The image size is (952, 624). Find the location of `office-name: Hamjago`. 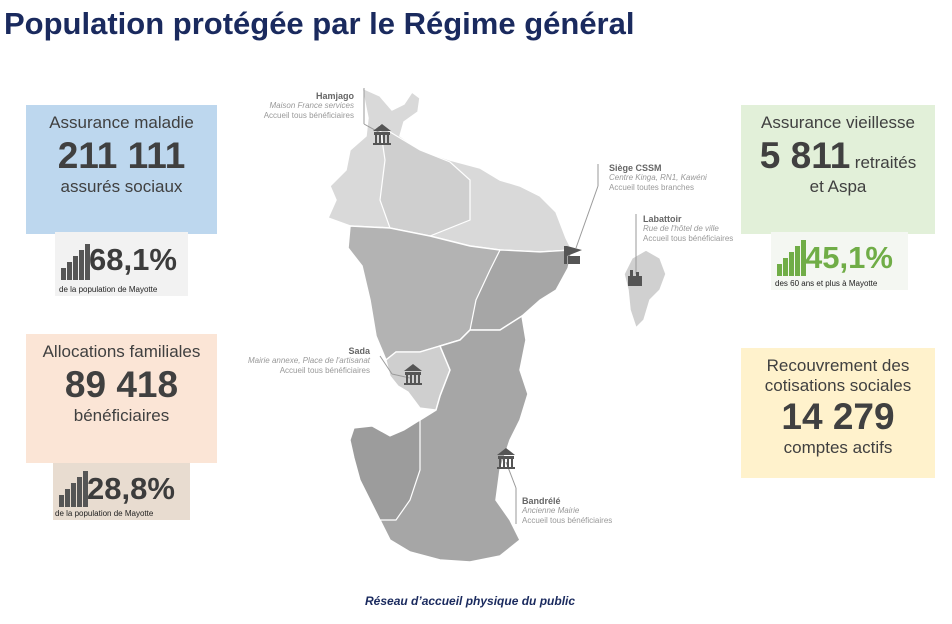

office-name: Hamjago is located at coordinates (334, 96).